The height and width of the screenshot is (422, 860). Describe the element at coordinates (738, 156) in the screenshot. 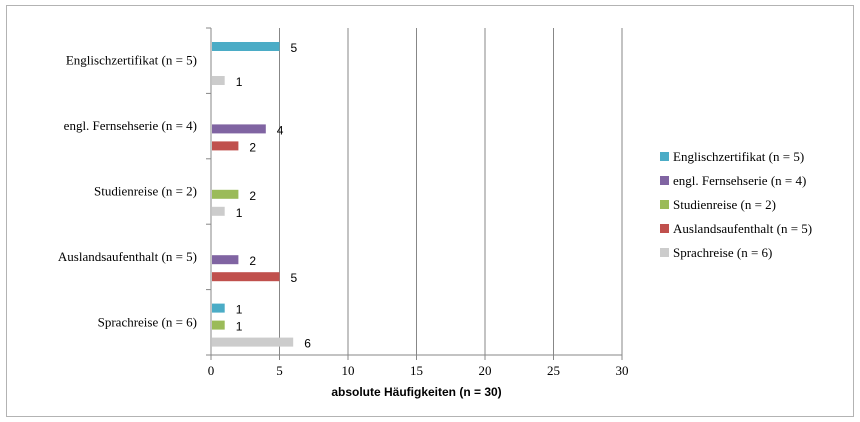

I see `legend-entry: Englischzertifikat (n = 5)` at that location.